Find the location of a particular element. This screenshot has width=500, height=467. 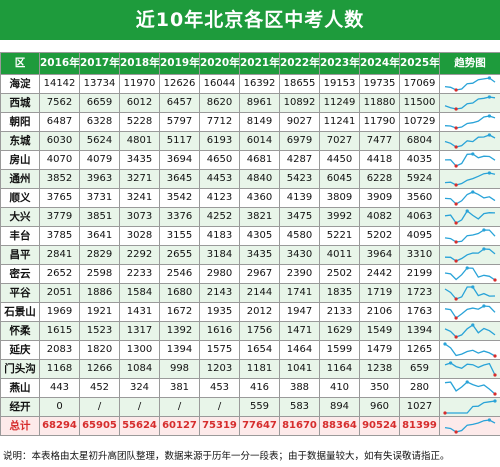

total-label: 总计 is located at coordinates (20, 426).